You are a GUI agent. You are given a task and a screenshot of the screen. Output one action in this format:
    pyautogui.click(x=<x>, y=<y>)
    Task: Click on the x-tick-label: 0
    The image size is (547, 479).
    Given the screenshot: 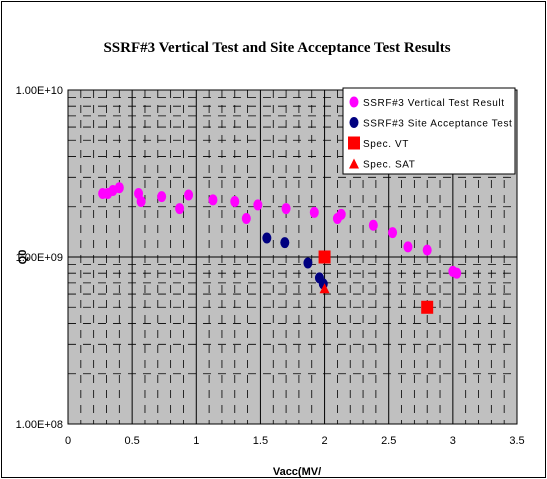 What is the action you would take?
    pyautogui.click(x=68, y=441)
    